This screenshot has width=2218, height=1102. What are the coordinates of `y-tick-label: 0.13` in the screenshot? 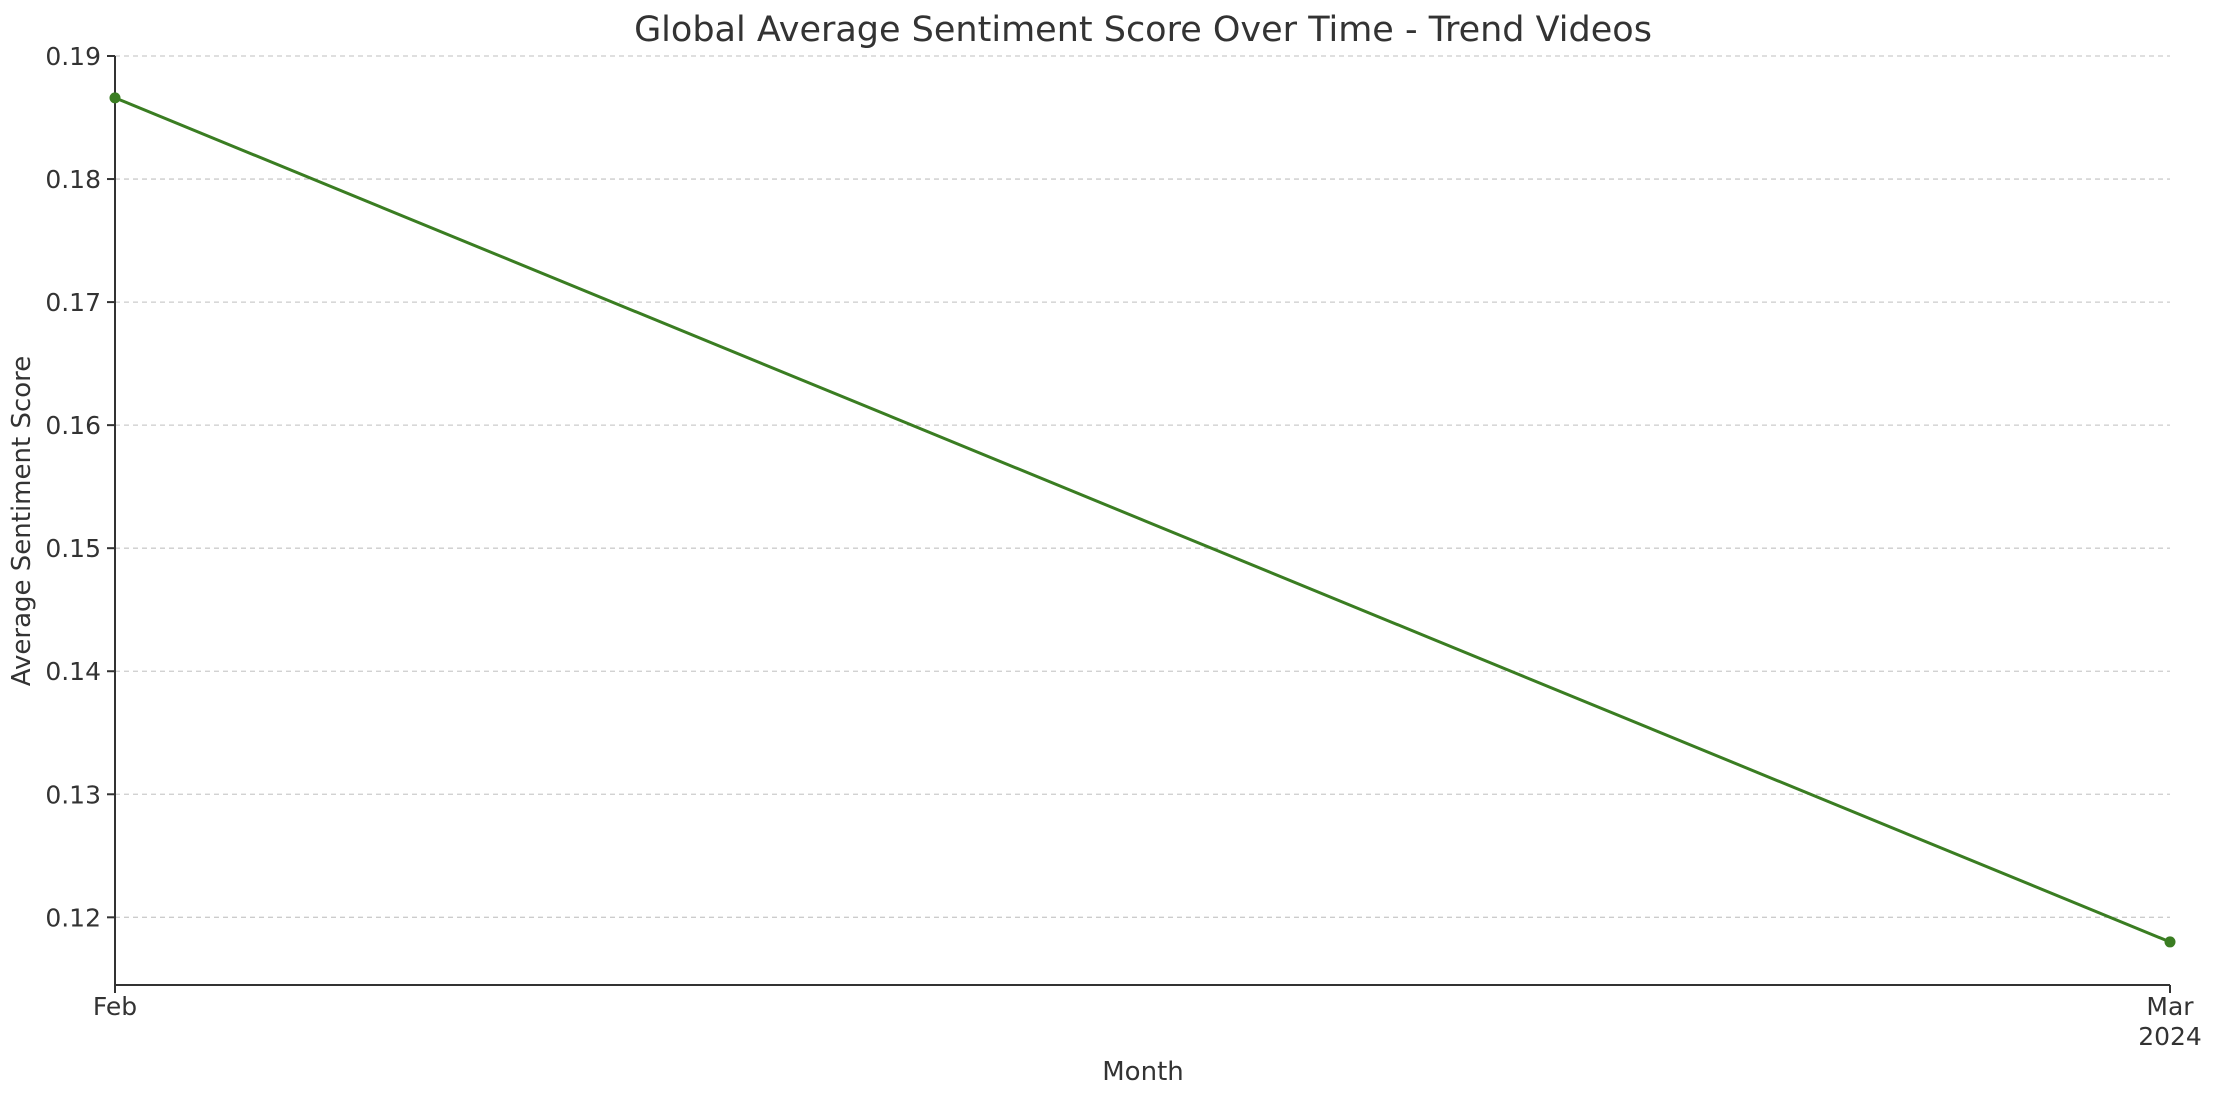 It's located at (73, 794).